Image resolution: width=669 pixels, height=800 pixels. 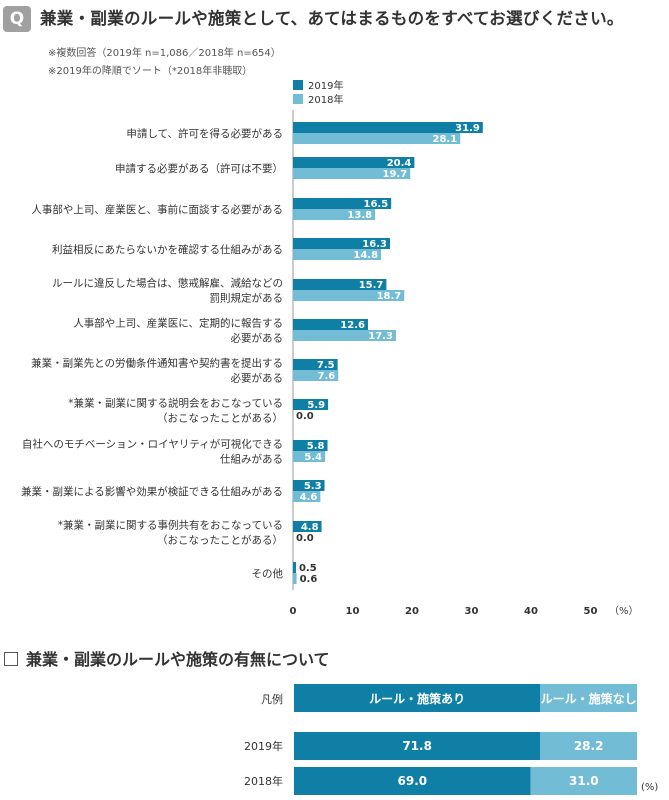 I want to click on value-label-2019: 5.3, so click(x=313, y=486).